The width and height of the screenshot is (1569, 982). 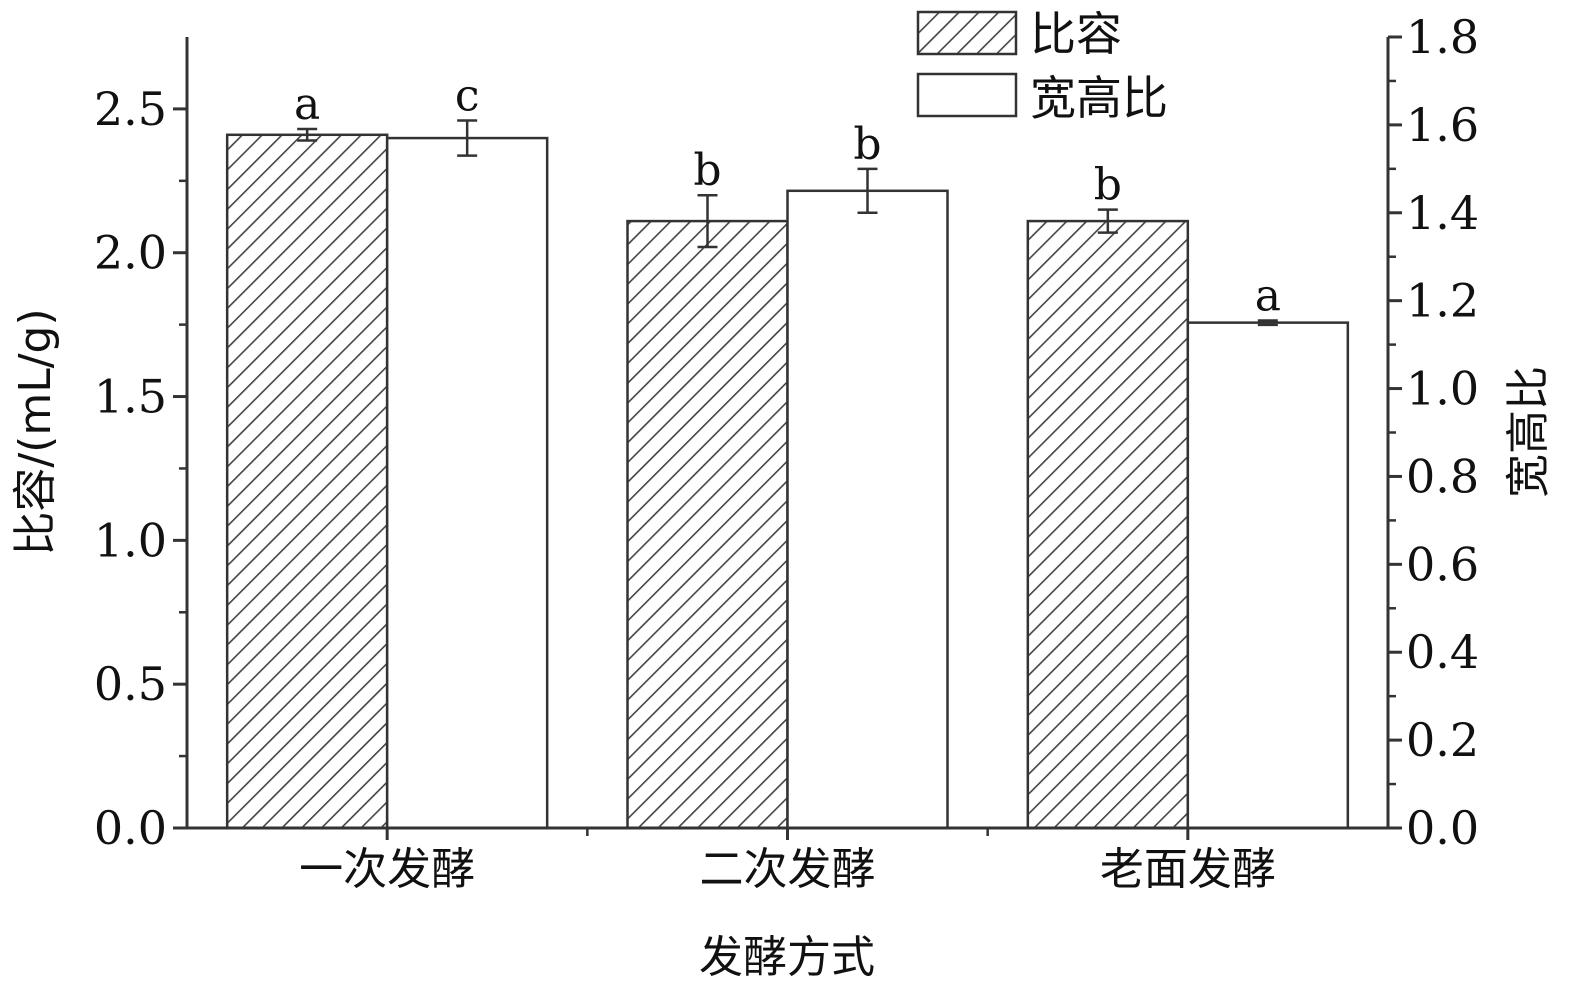 I want to click on x-tick-label: 老面发酵, so click(x=1188, y=869).